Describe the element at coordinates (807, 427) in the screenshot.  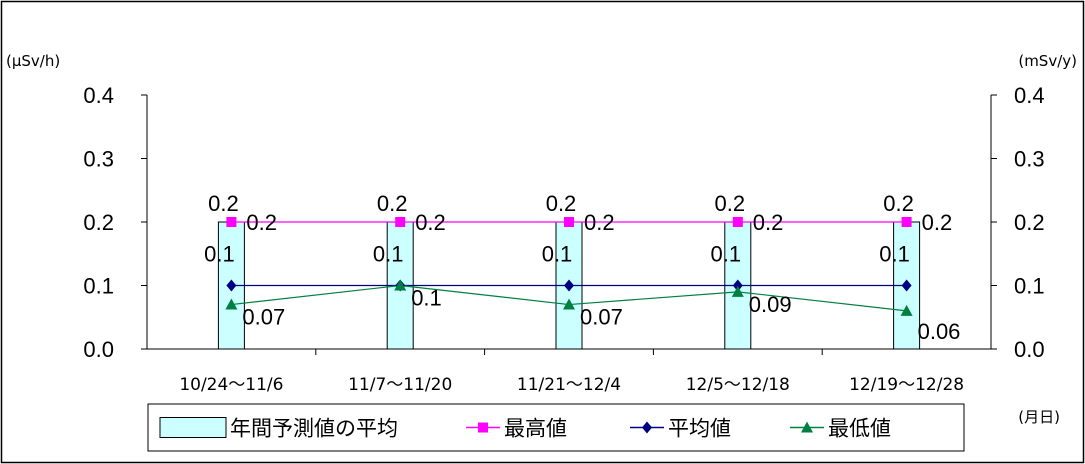
I see `legend-marker-min` at that location.